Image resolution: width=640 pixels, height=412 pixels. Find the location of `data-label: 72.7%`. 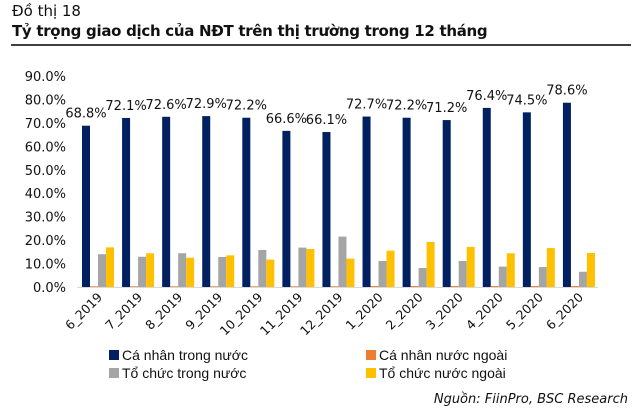

data-label: 72.7% is located at coordinates (366, 105).